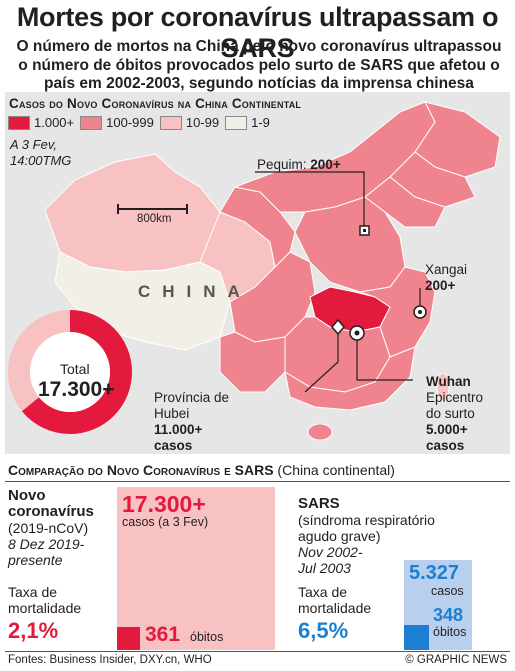  I want to click on ncov-deaths-value: 361, so click(163, 634).